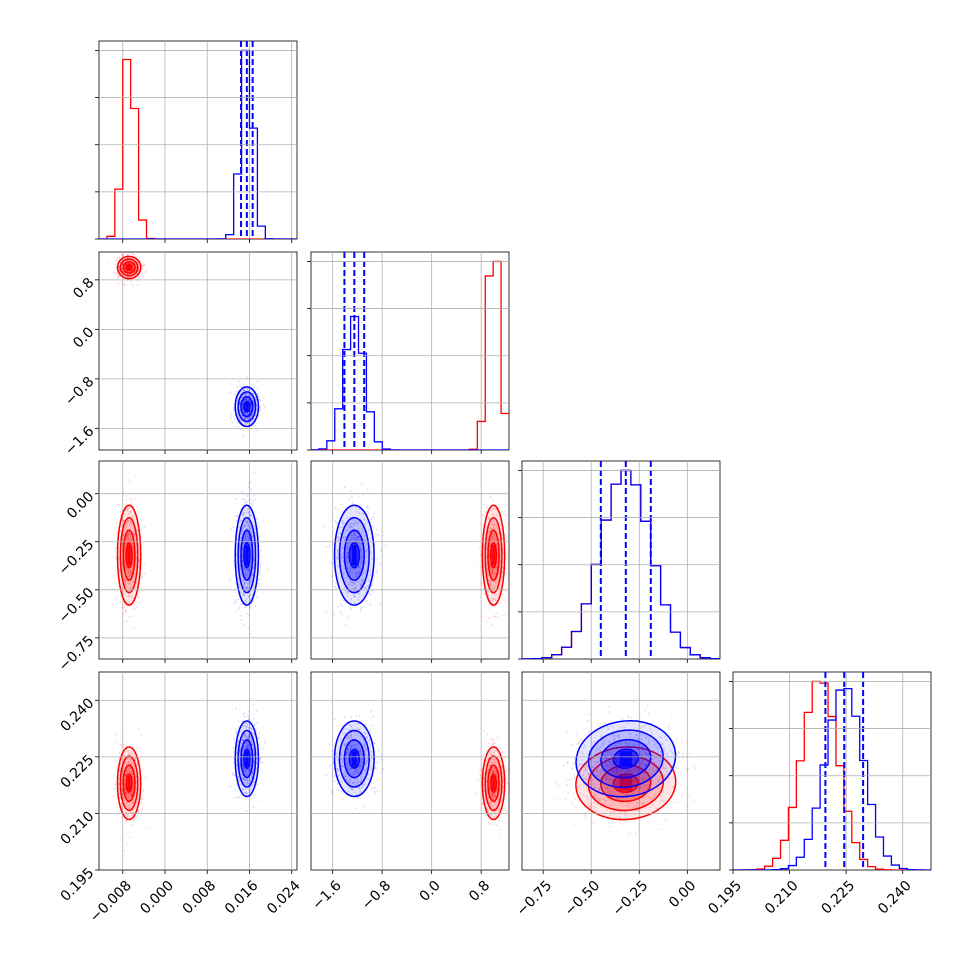 The height and width of the screenshot is (970, 970). What do you see at coordinates (78, 772) in the screenshot?
I see `ytick-label: 0.225` at bounding box center [78, 772].